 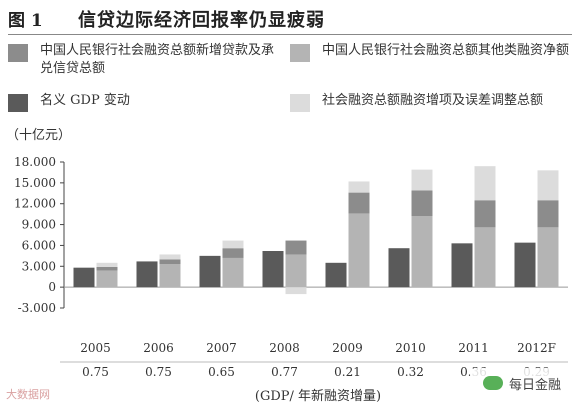 What do you see at coordinates (158, 348) in the screenshot?
I see `x-tick-label: 2006` at bounding box center [158, 348].